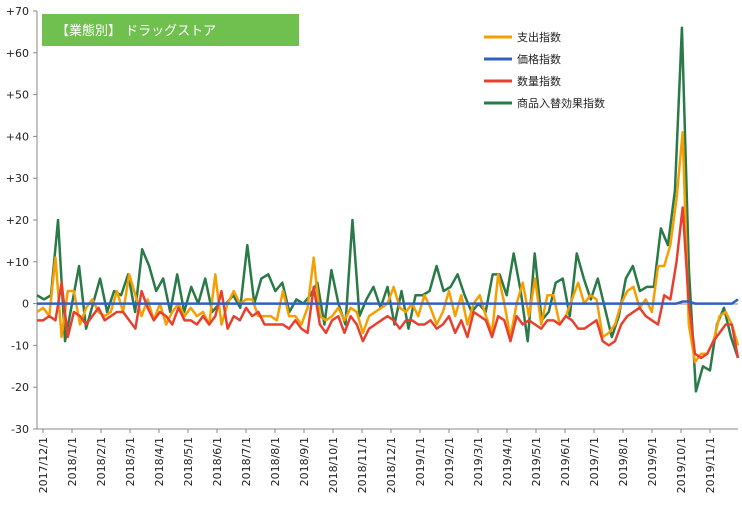  I want to click on x-tick-label: 2018/1/1, so click(72, 461).